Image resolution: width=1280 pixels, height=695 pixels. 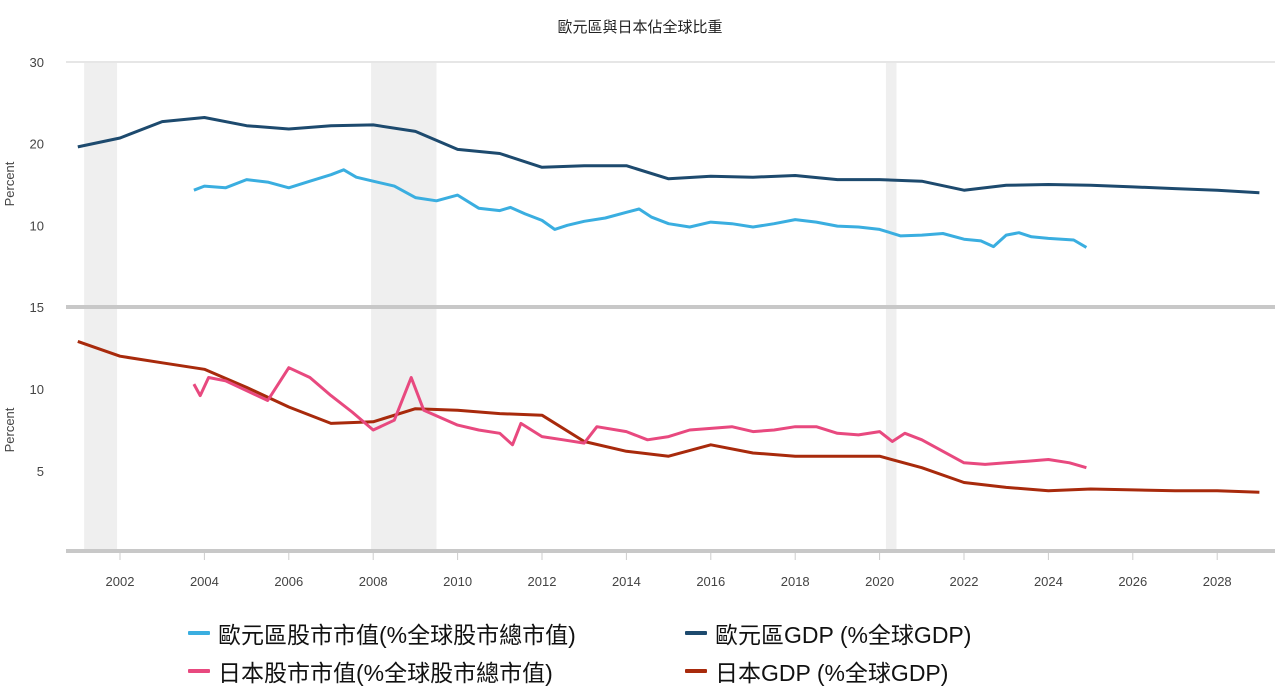 I want to click on legend-item-eurozone-equity: 歐元區股市市值(%全球股市總市值), so click(x=436, y=633).